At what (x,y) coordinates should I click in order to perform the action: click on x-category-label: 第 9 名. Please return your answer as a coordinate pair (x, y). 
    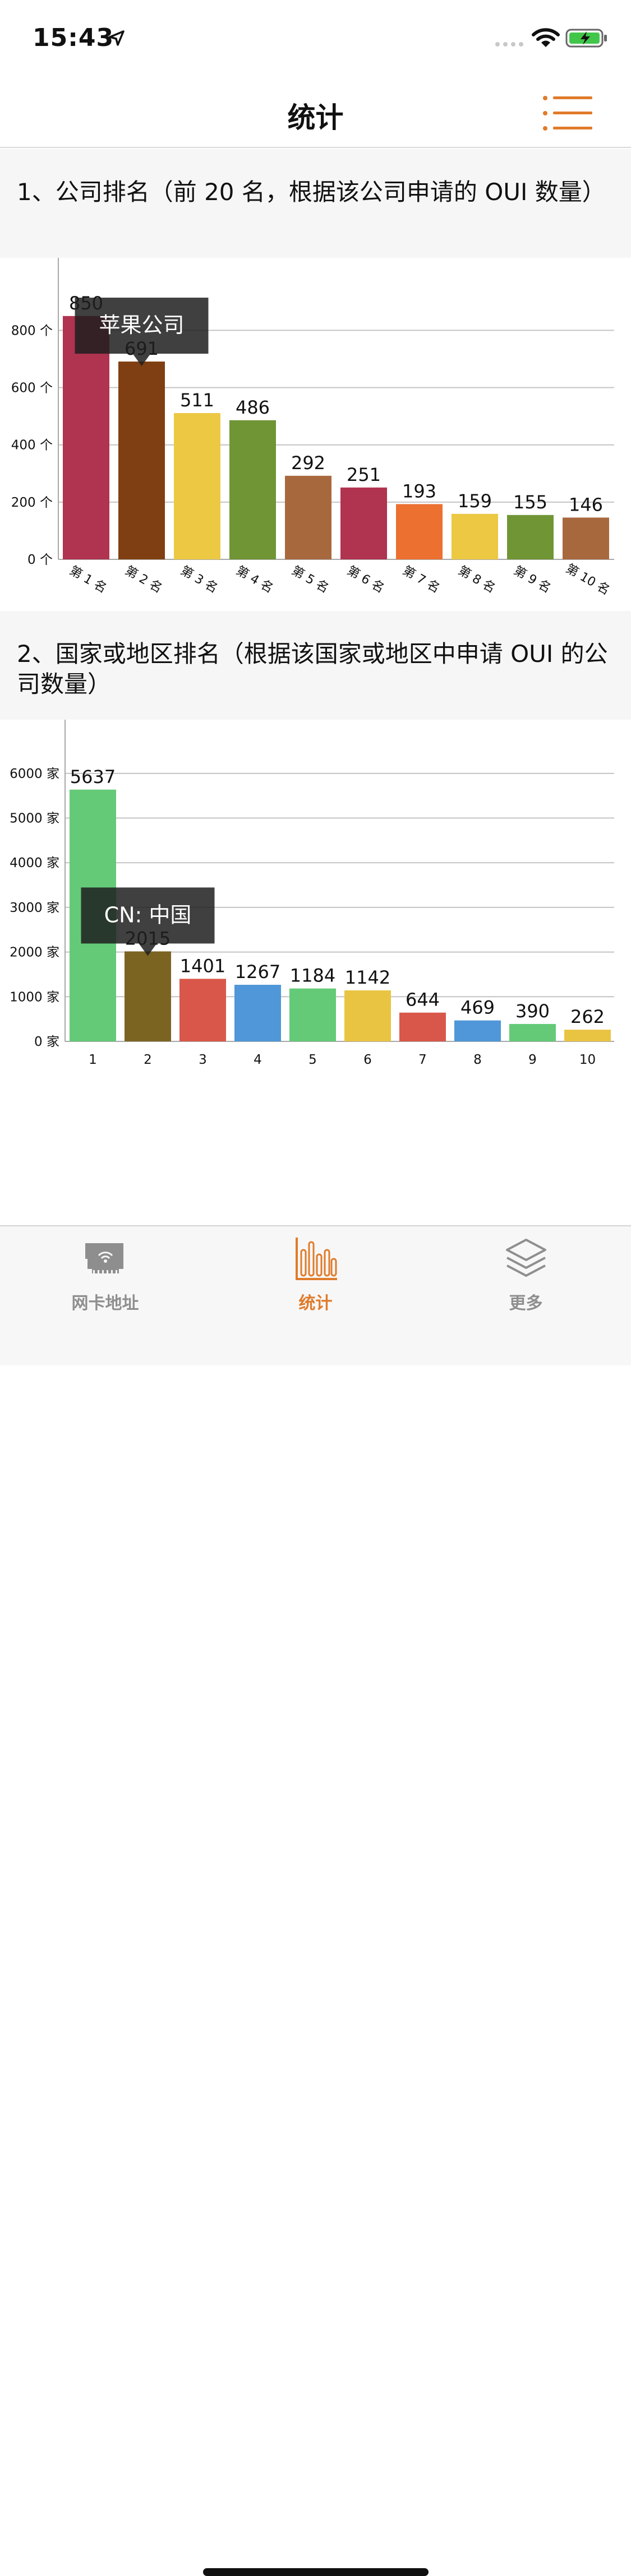
    Looking at the image, I should click on (532, 580).